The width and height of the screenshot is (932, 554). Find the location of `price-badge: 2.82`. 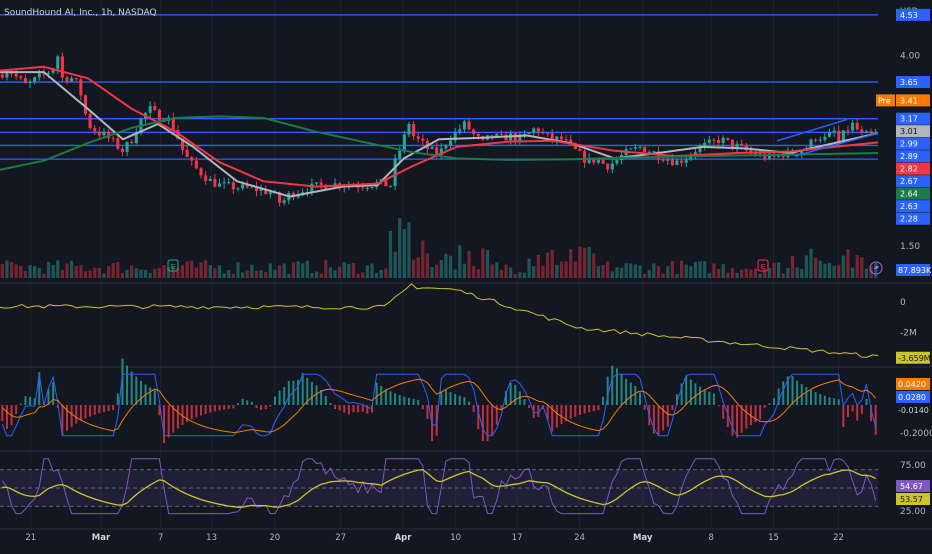

price-badge: 2.82 is located at coordinates (913, 168).